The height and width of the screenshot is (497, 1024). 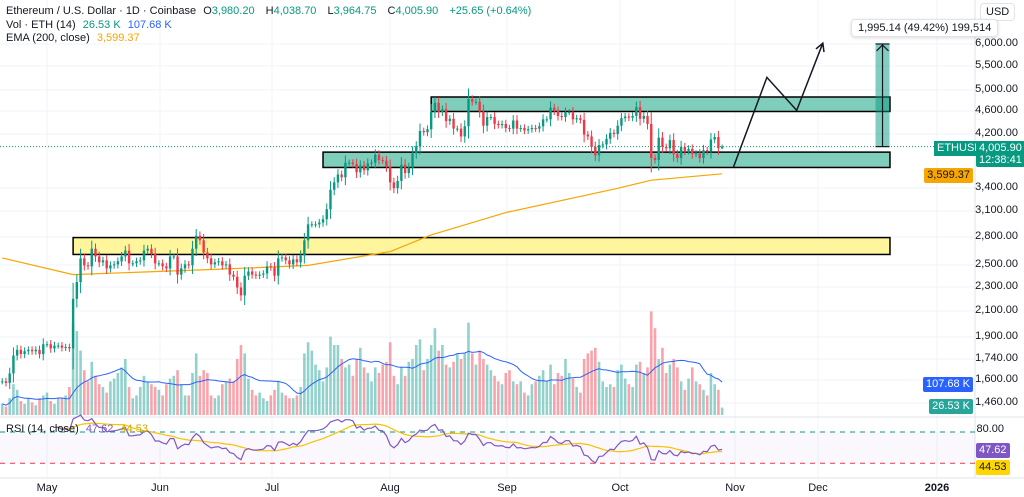 What do you see at coordinates (118, 38) in the screenshot?
I see `ema-value: 3,599.37` at bounding box center [118, 38].